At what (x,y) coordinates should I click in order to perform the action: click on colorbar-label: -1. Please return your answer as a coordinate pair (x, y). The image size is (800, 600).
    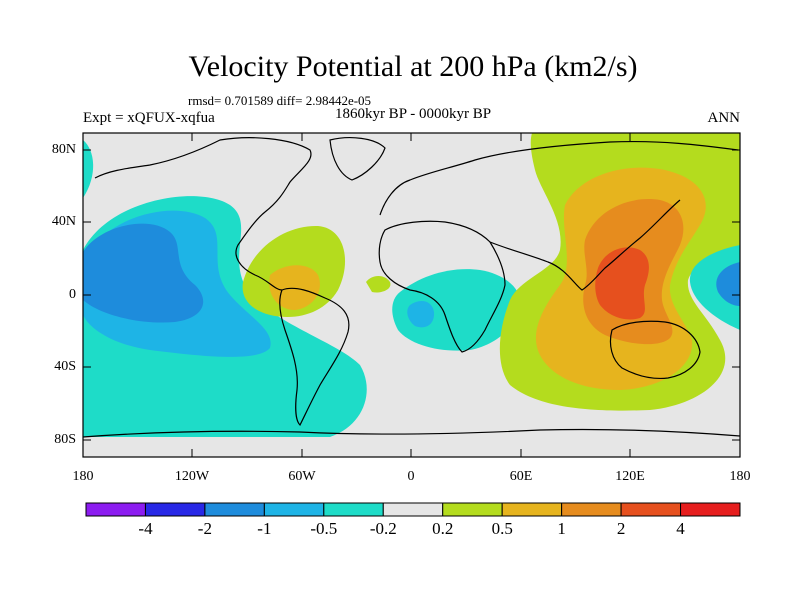
    Looking at the image, I should click on (264, 528).